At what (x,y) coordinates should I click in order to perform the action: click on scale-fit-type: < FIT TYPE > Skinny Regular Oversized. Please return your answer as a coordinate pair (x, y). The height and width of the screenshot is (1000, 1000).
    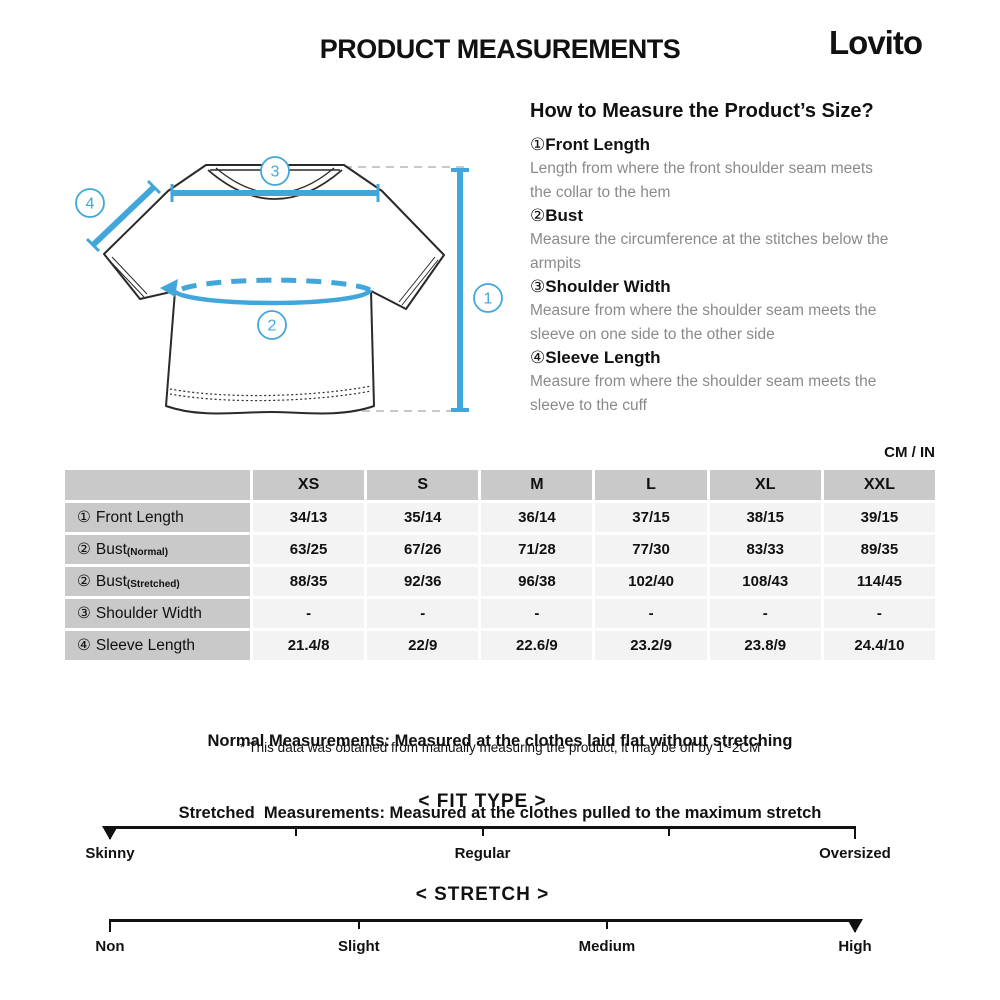
    Looking at the image, I should click on (487, 828).